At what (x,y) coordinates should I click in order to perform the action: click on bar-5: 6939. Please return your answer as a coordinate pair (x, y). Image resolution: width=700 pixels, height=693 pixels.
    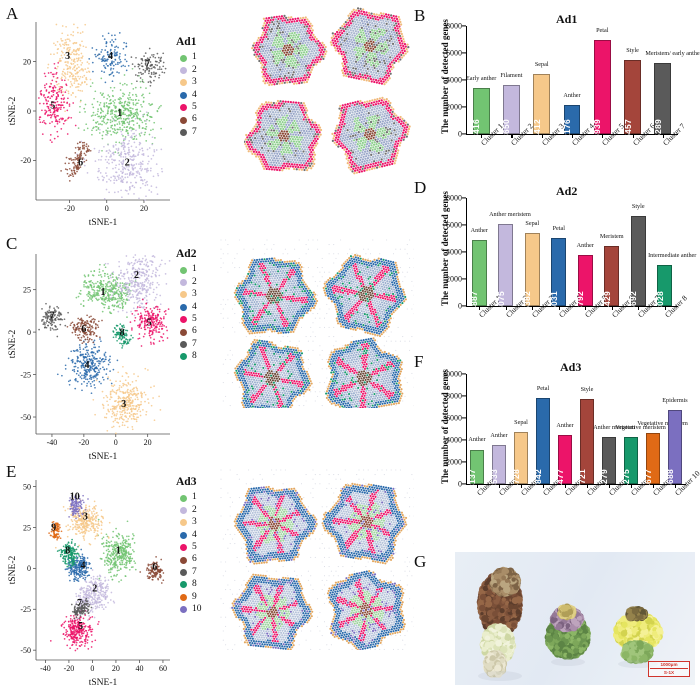
    Looking at the image, I should click on (601, 89).